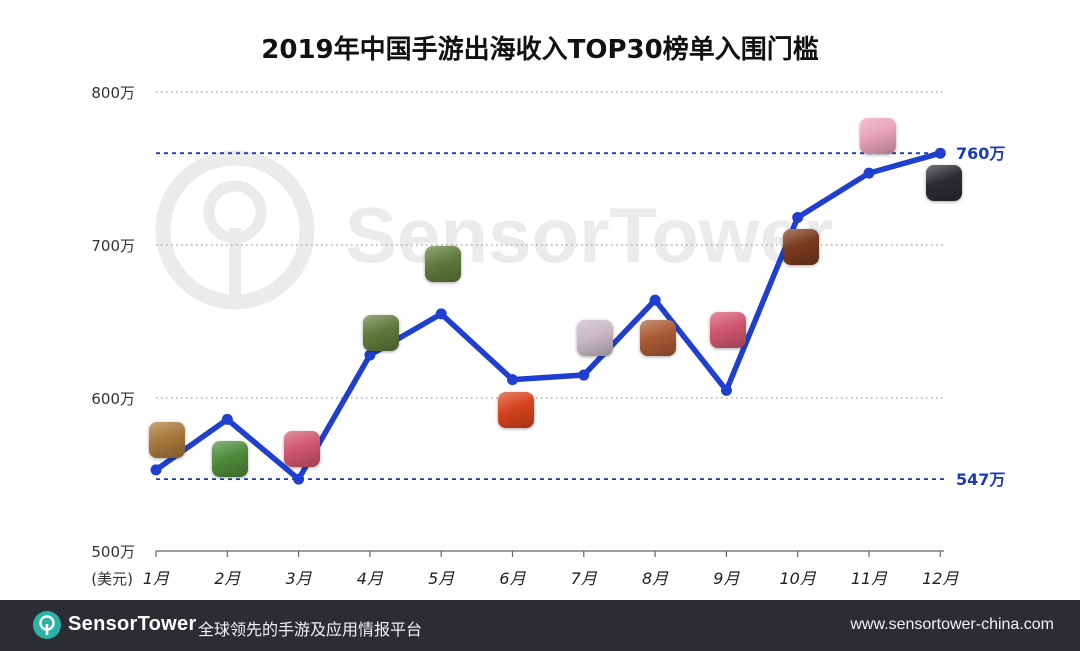 The width and height of the screenshot is (1080, 651). What do you see at coordinates (539, 49) in the screenshot?
I see `chart-title: 2019年中国手游出海收入TOP30榜单入围门槛` at bounding box center [539, 49].